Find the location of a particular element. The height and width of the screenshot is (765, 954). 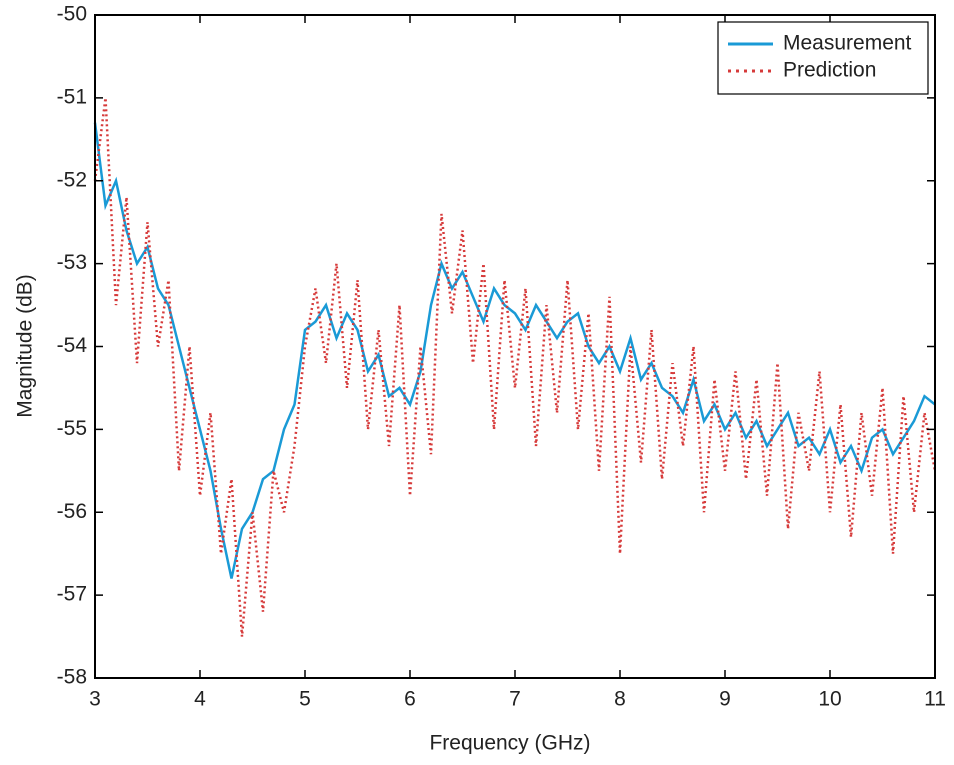

legend-box is located at coordinates (823, 58).